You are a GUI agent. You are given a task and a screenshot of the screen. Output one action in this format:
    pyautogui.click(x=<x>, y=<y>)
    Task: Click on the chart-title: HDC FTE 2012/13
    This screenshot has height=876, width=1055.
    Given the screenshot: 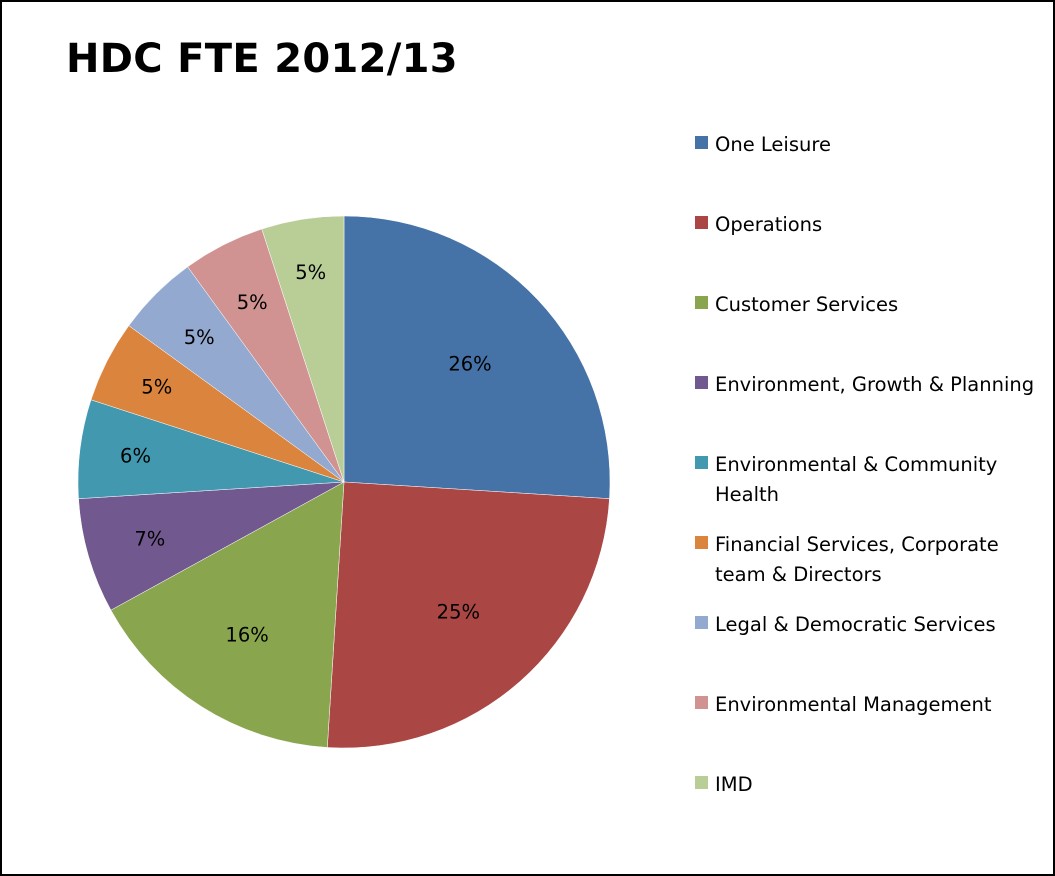 What is the action you would take?
    pyautogui.click(x=262, y=59)
    